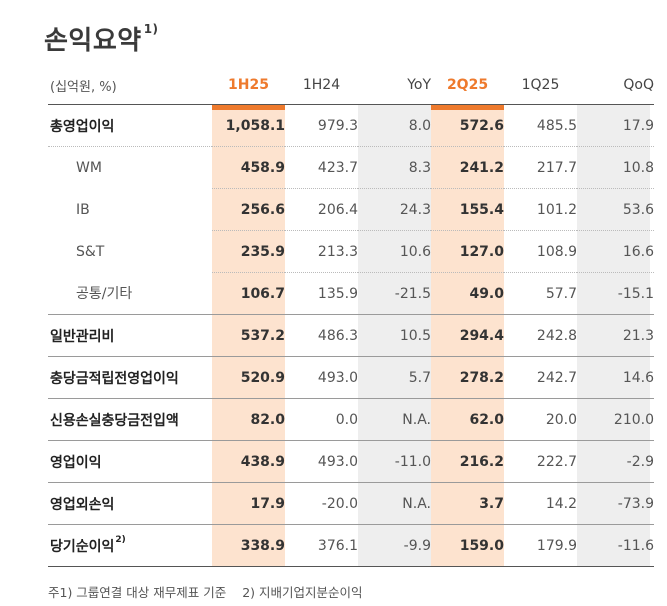 The width and height of the screenshot is (667, 606). What do you see at coordinates (394, 85) in the screenshot?
I see `col-header-yoy: YoY` at bounding box center [394, 85].